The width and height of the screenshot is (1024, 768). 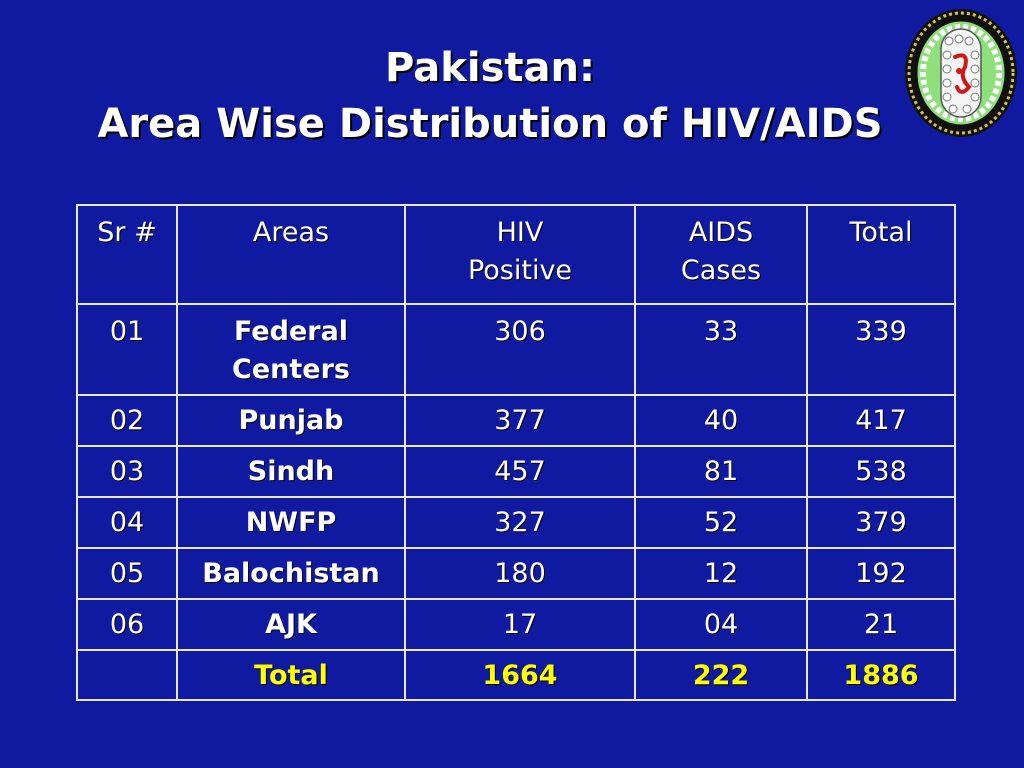 I want to click on cell-area: NWFP, so click(x=291, y=522).